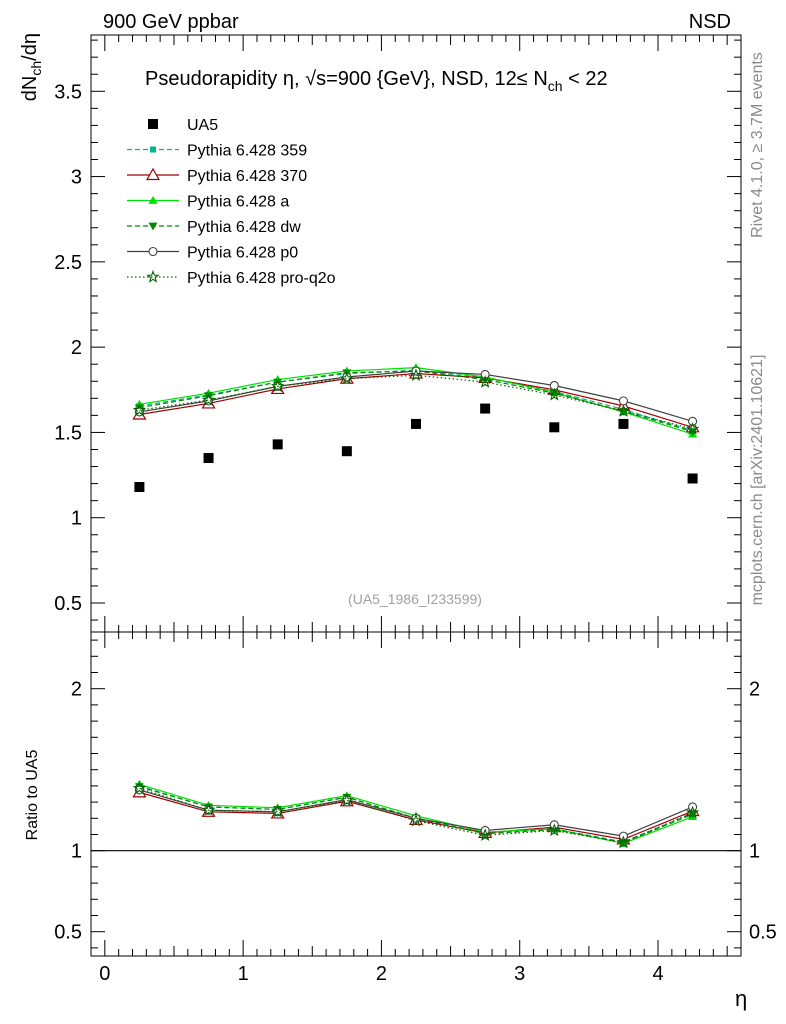  I want to click on x-tick-label: 3, so click(519, 974).